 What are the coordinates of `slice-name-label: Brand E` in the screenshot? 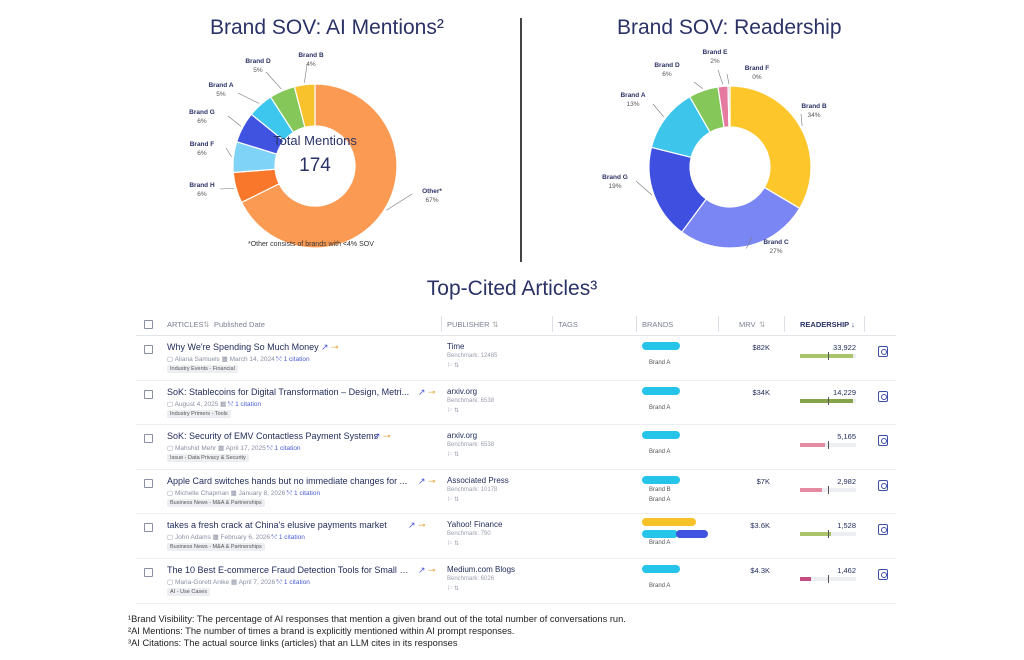 It's located at (716, 52).